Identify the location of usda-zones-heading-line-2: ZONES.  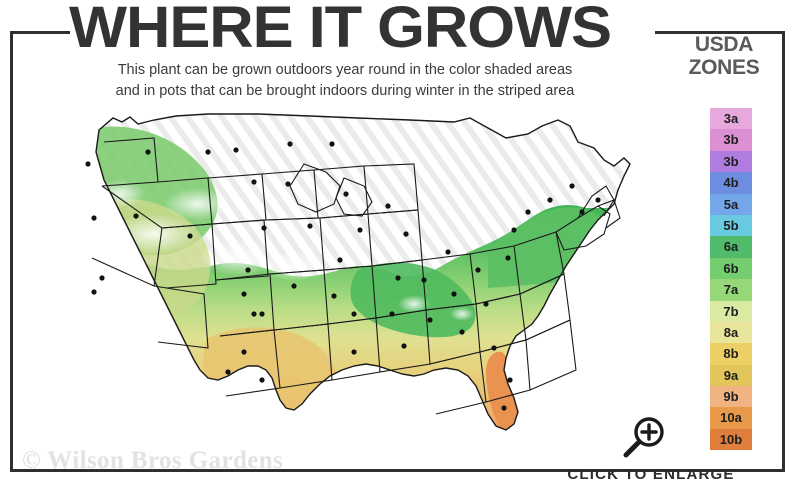
(724, 67).